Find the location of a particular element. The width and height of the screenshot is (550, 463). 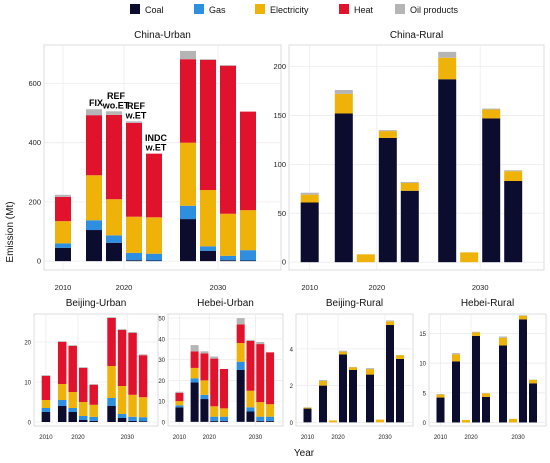

legend-label-gas: Gas is located at coordinates (217, 10).